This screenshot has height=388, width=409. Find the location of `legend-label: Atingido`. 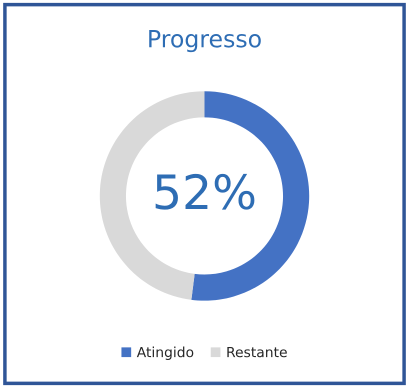

legend-label: Atingido is located at coordinates (165, 353).